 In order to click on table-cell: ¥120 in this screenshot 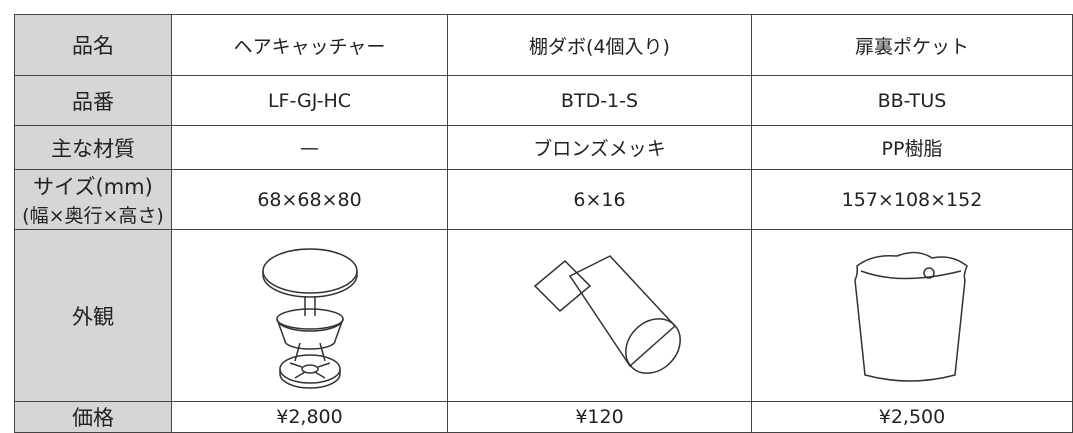, I will do `click(599, 417)`.